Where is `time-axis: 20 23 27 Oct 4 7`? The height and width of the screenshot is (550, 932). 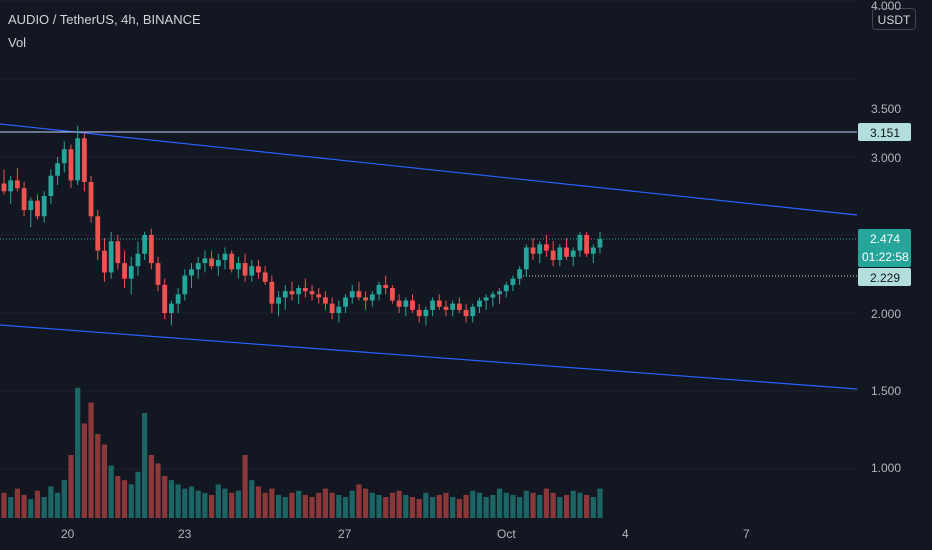
time-axis: 20 23 27 Oct 4 7 is located at coordinates (405, 534).